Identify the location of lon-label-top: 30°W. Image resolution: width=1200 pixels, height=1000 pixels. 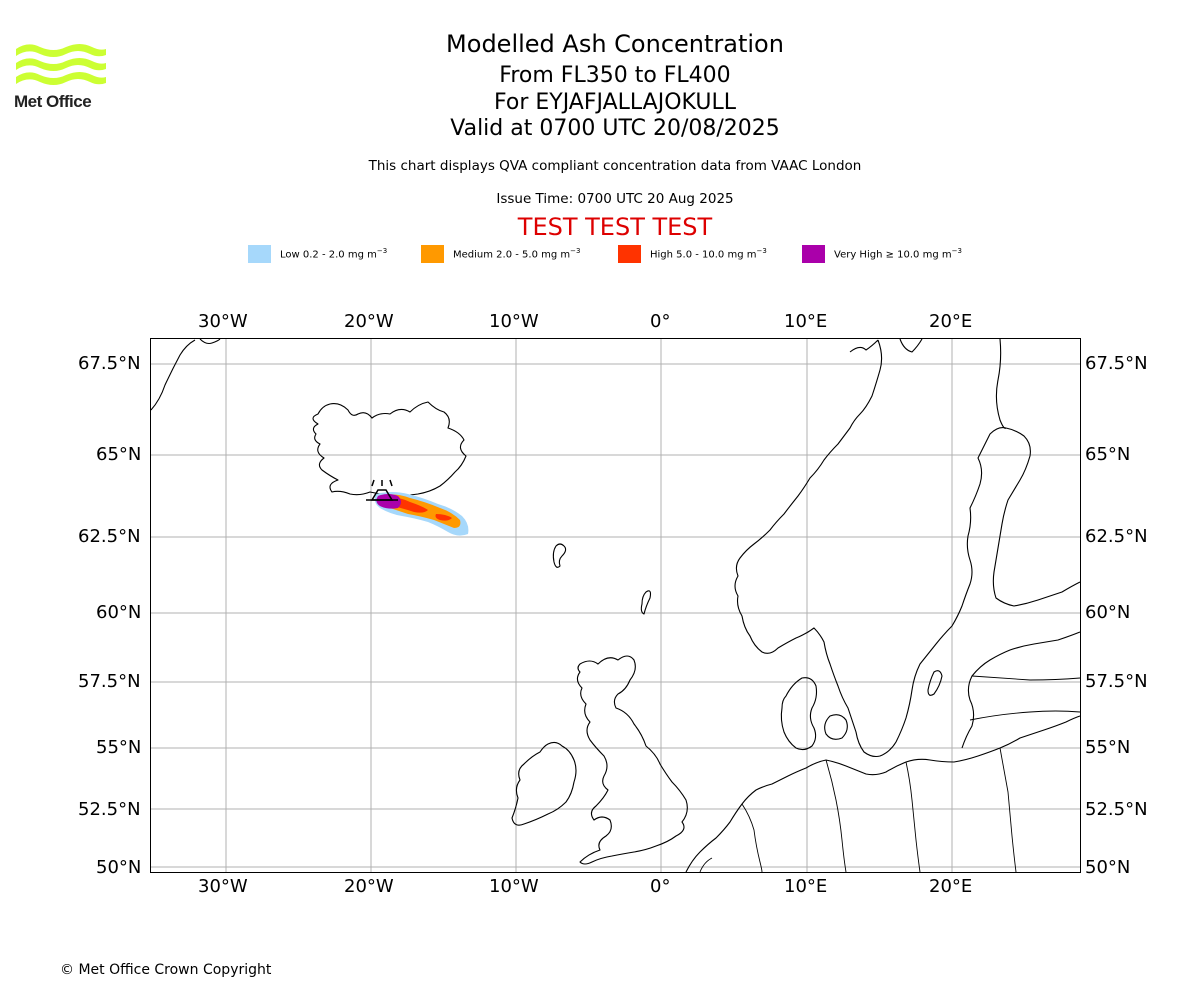
(223, 321).